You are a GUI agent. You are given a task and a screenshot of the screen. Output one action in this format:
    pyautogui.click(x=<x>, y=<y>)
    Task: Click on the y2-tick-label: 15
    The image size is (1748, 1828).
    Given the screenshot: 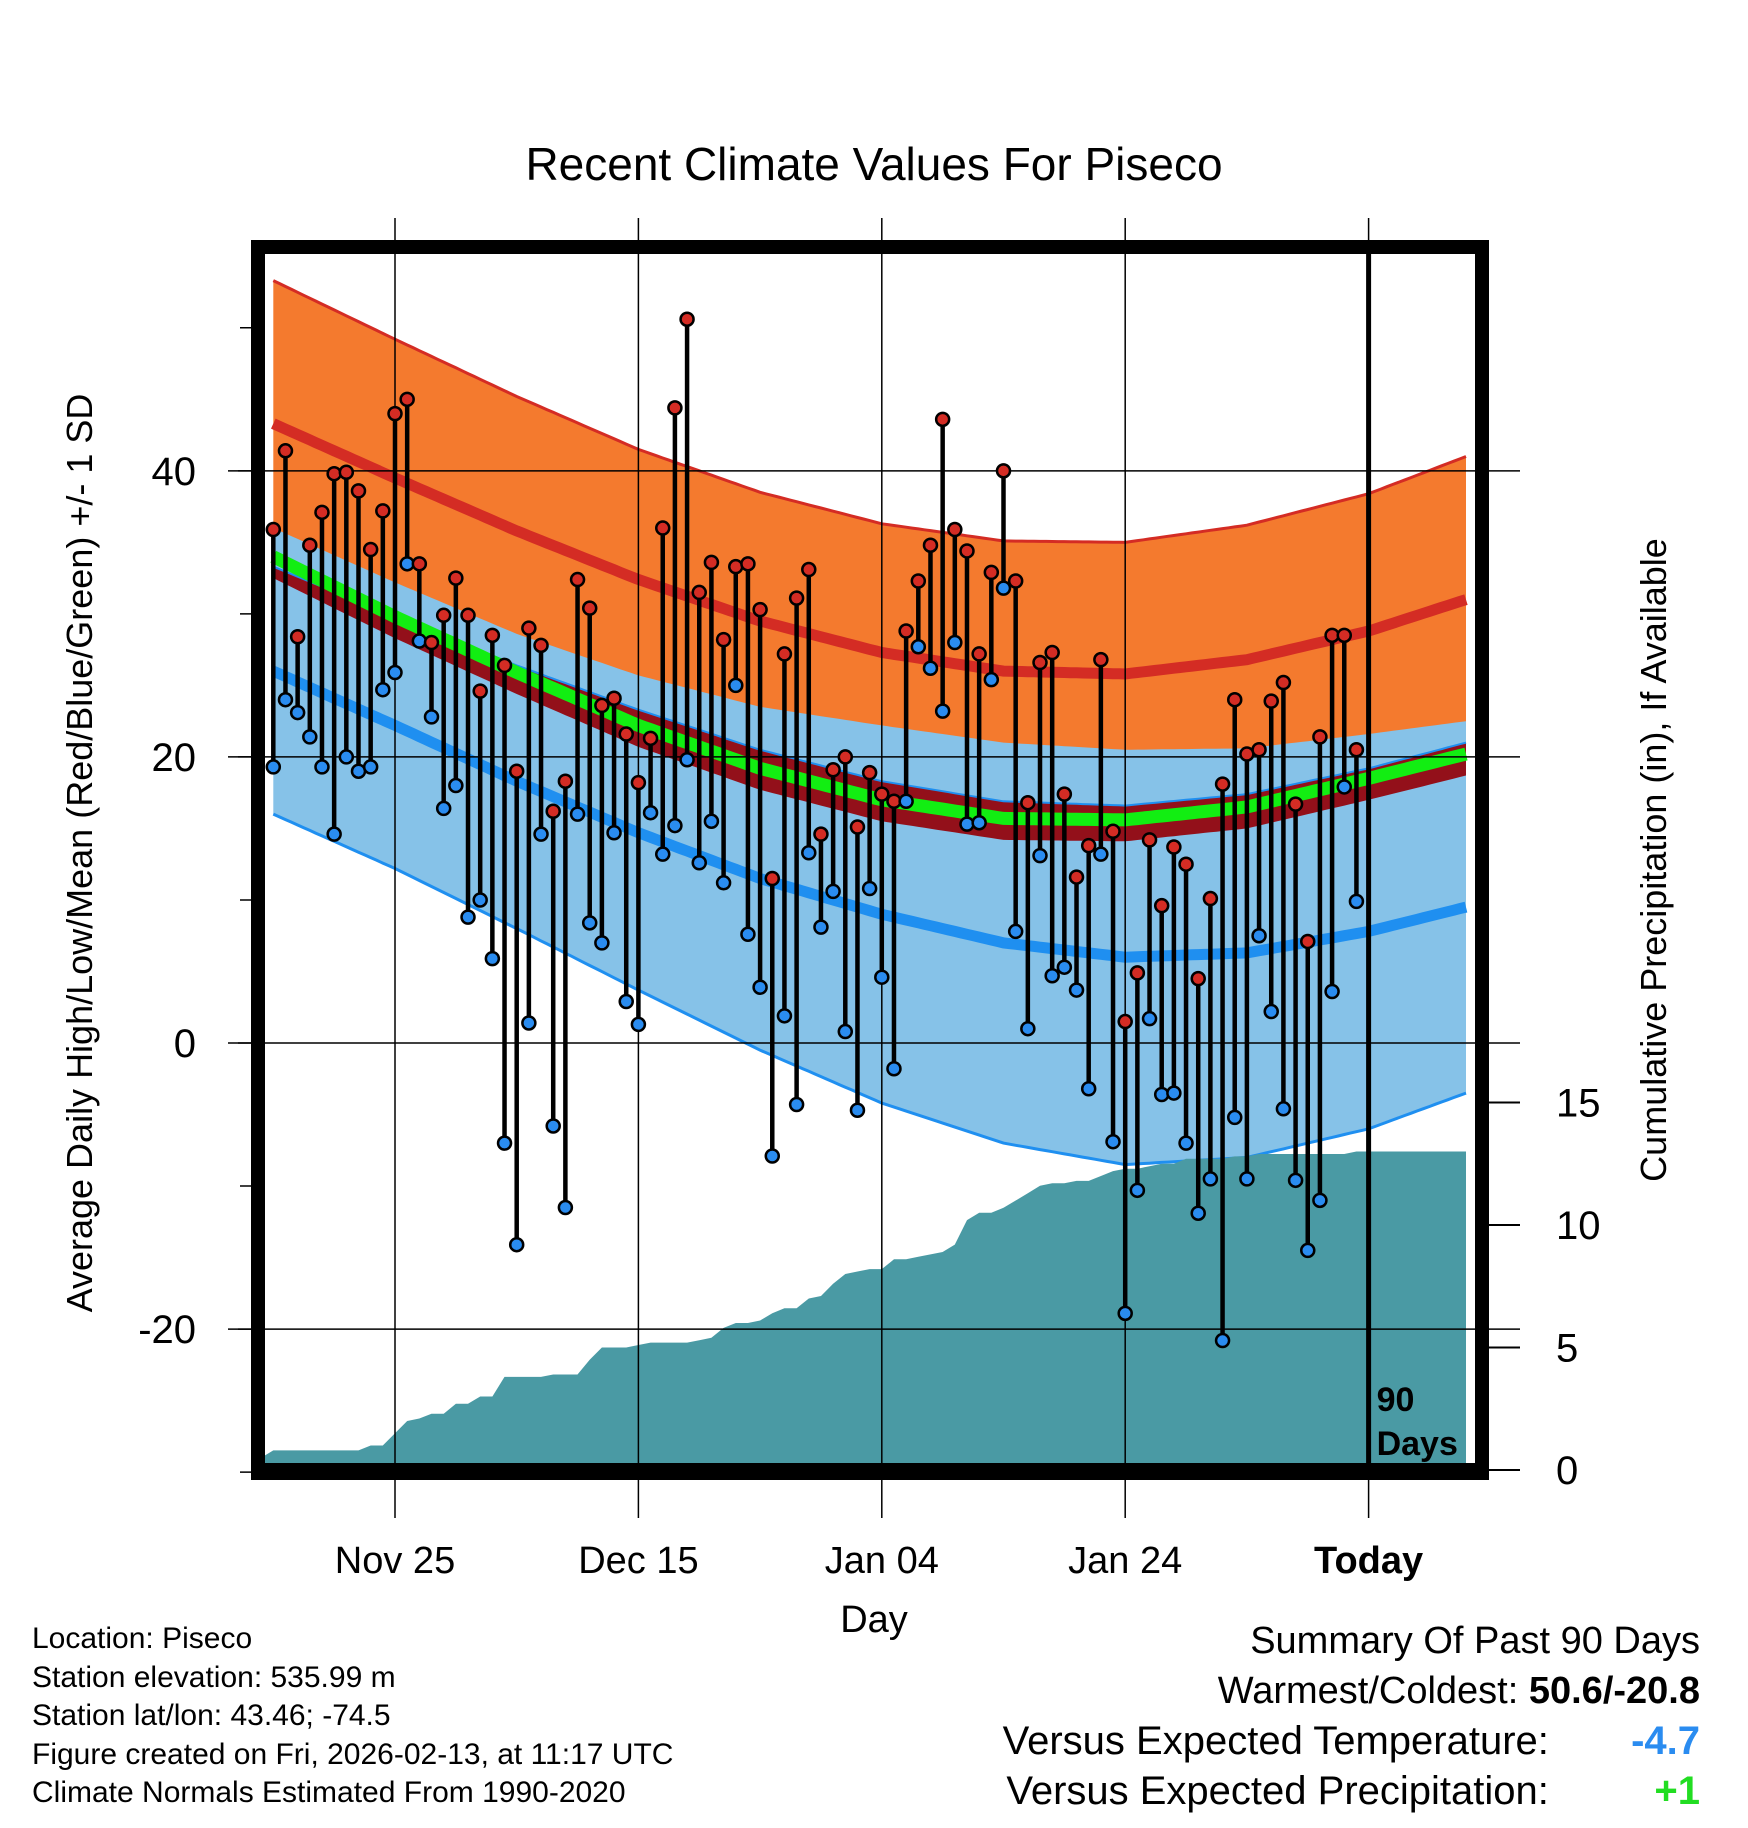 What is the action you would take?
    pyautogui.click(x=1578, y=1104)
    